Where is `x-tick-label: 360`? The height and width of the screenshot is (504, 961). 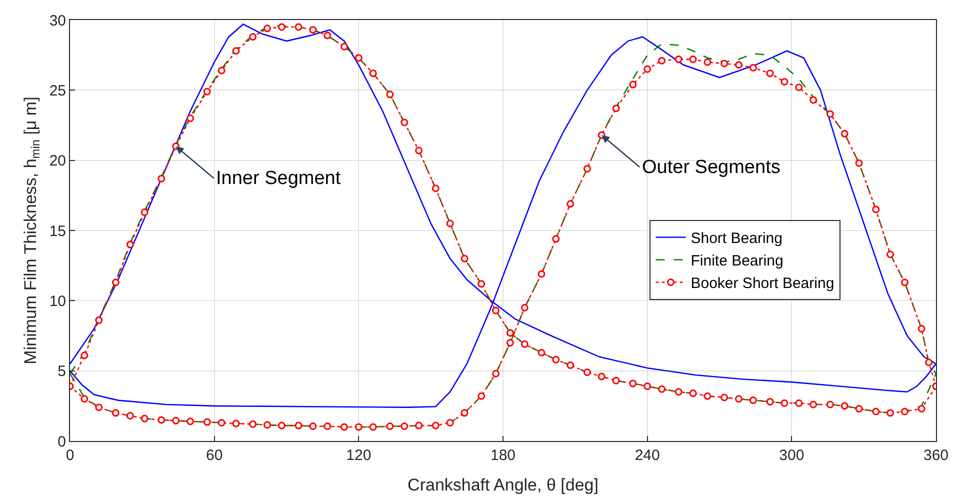 x-tick-label: 360 is located at coordinates (936, 455).